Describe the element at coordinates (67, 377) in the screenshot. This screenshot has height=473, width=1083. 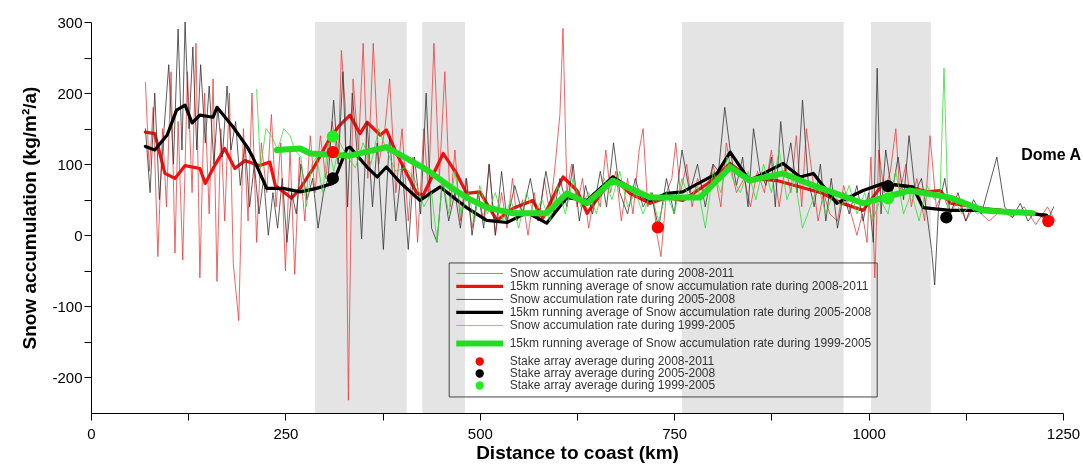
I see `y-tick-label: -200` at that location.